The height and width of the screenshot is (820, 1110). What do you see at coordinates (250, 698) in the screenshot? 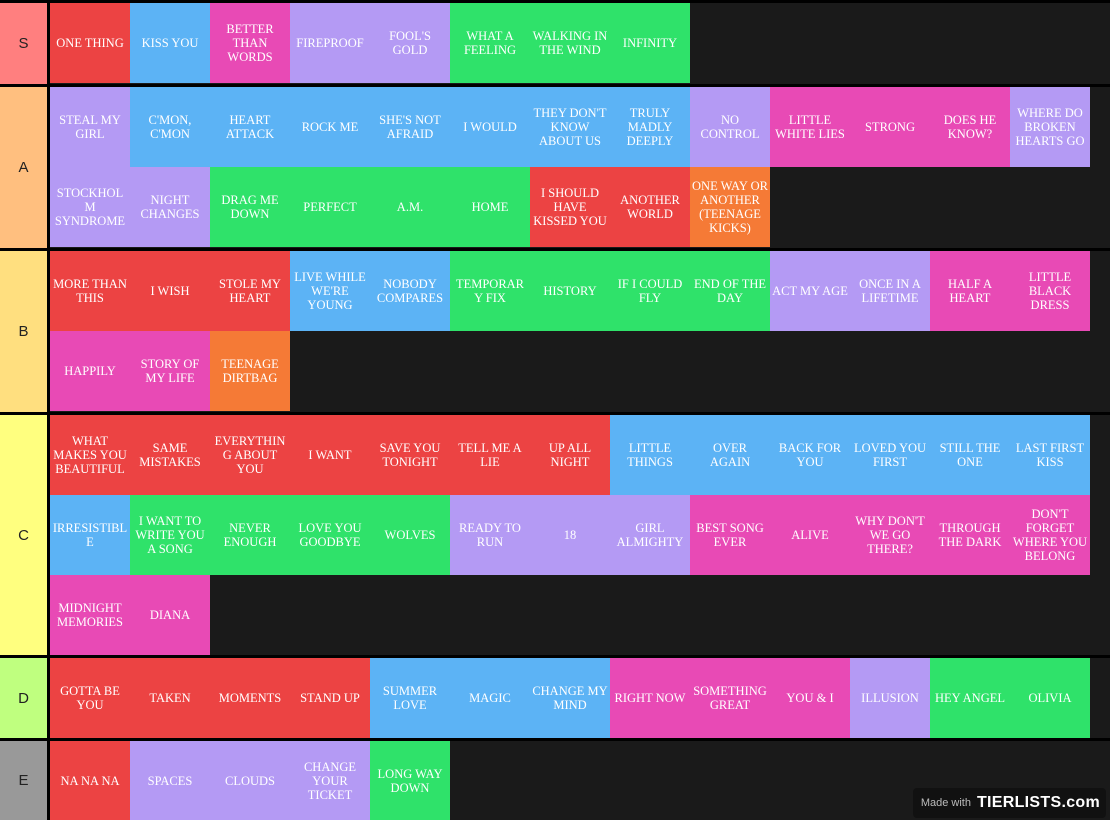
I see `tier-item: MOMENTS` at bounding box center [250, 698].